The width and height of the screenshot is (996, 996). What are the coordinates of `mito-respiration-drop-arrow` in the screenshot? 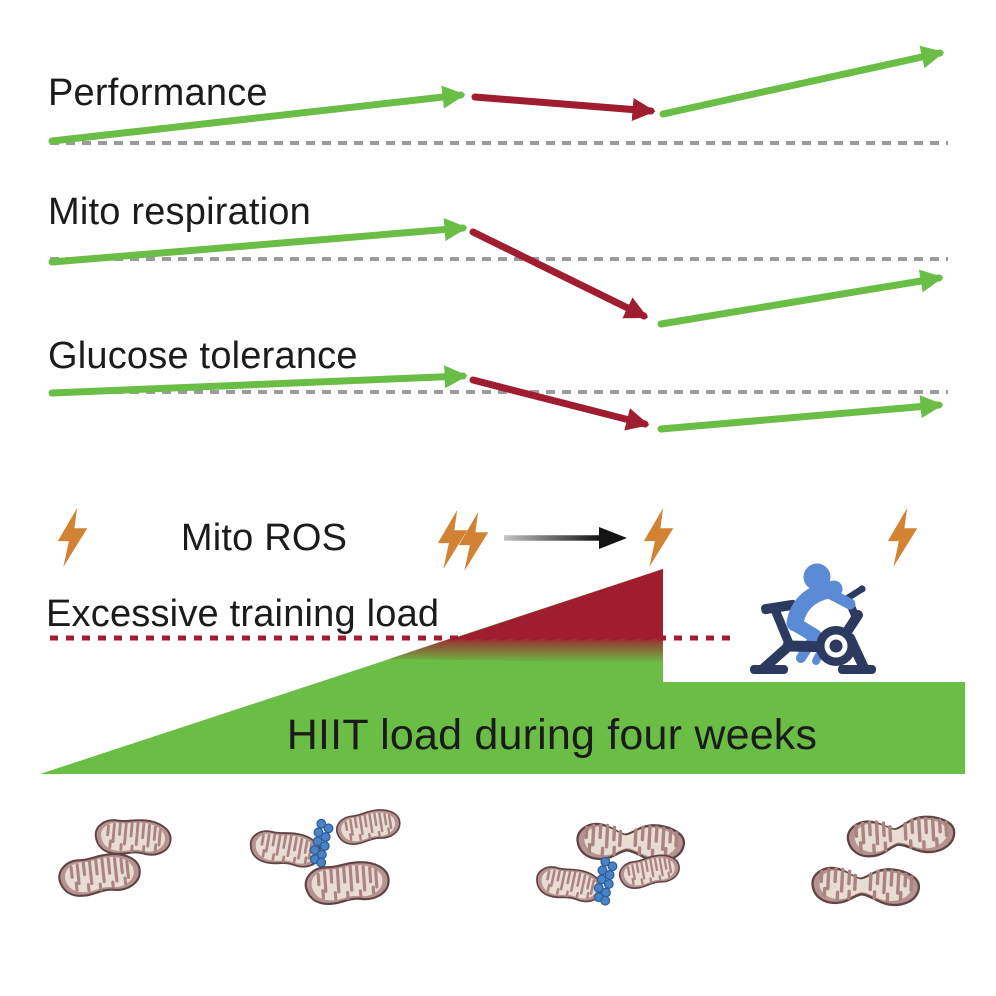 It's located at (559, 274).